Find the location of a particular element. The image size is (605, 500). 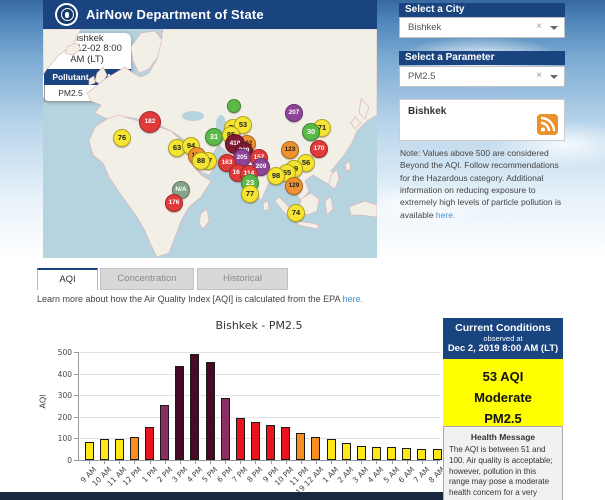

learn-more-here-link: here. is located at coordinates (353, 299).